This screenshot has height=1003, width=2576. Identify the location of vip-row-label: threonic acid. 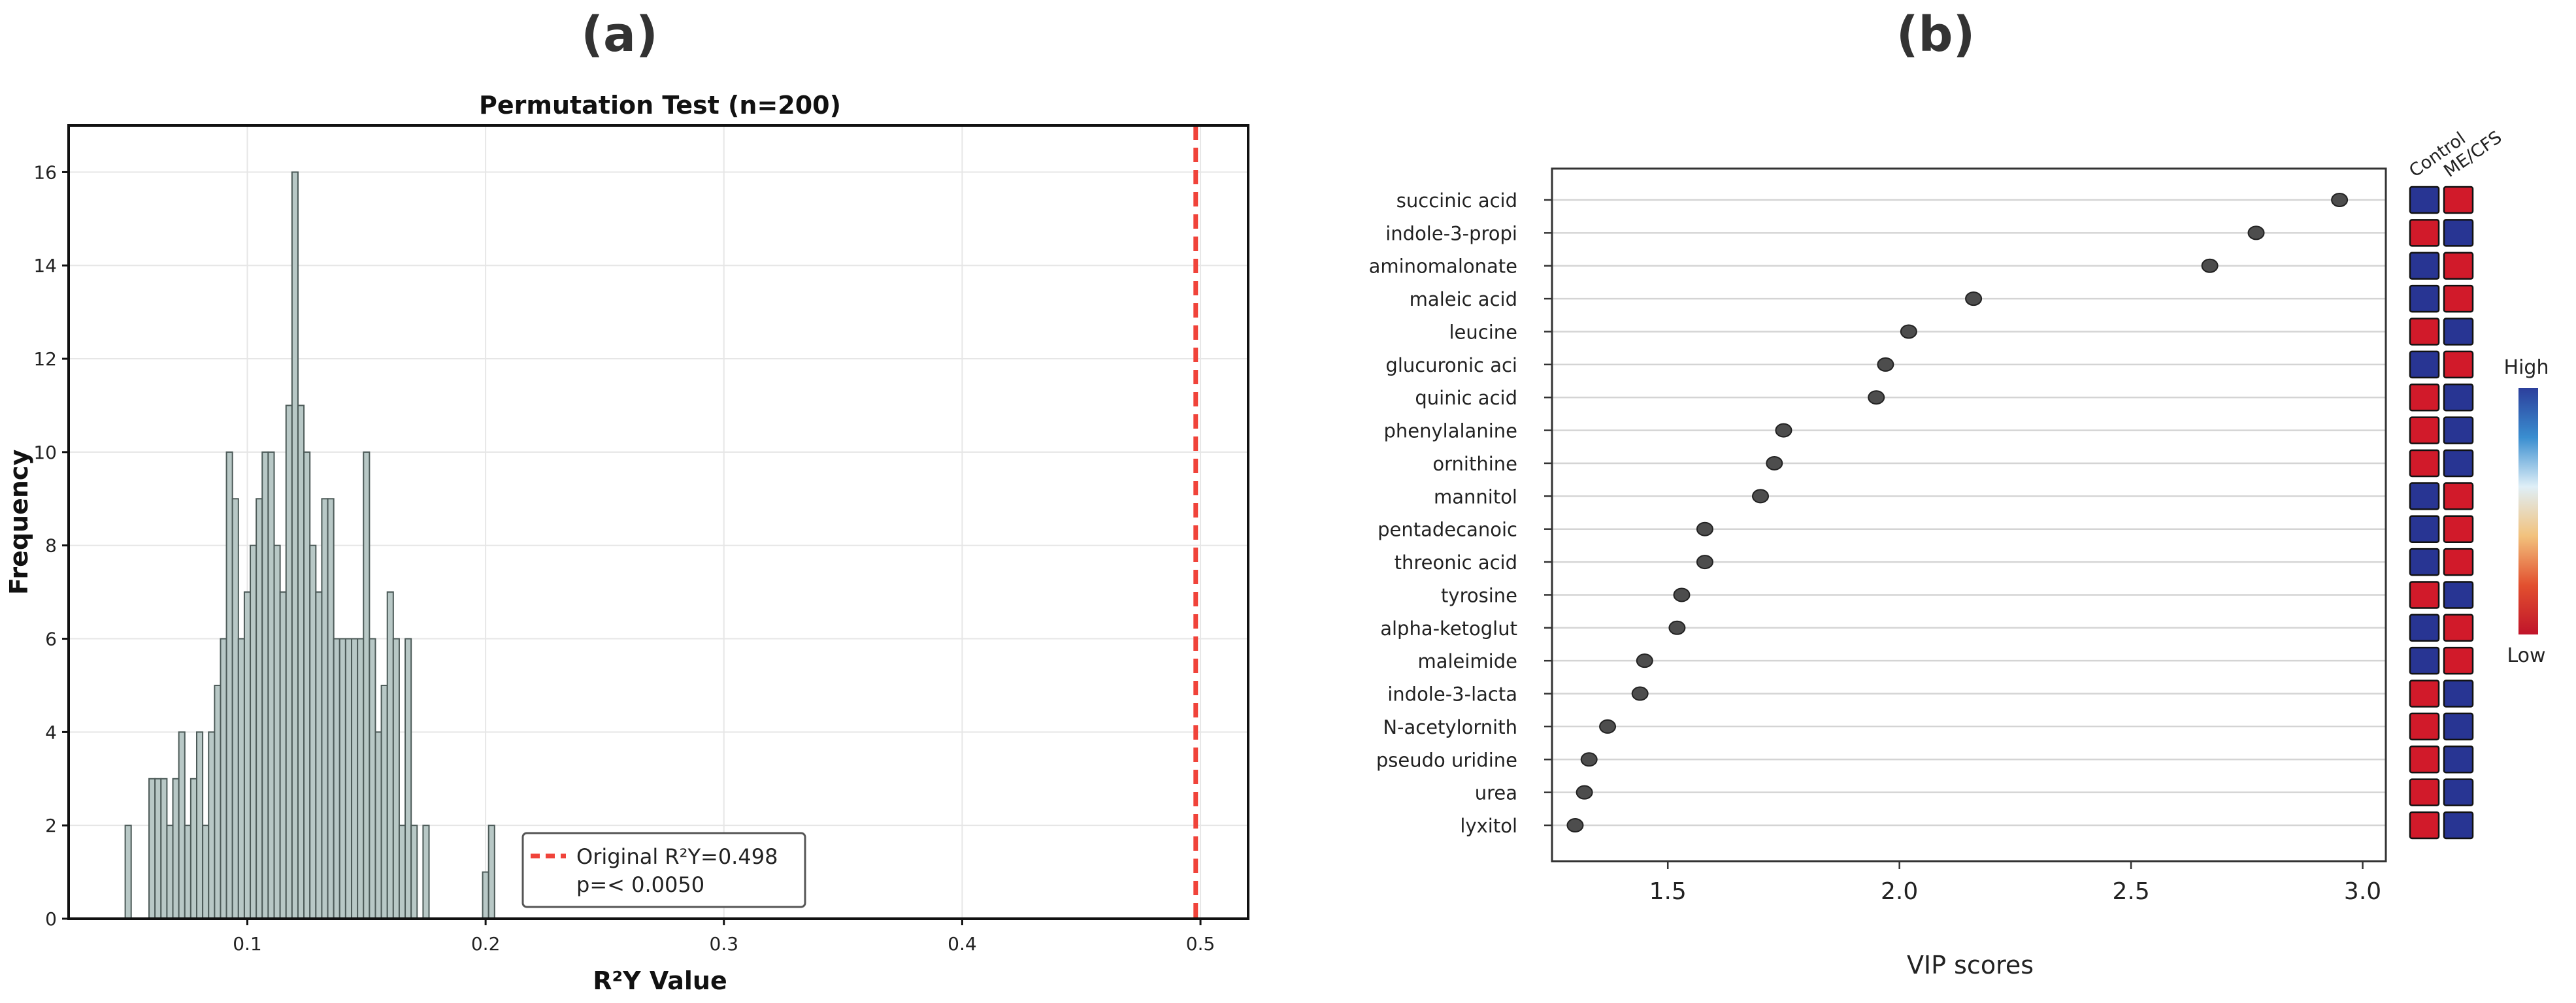
(1456, 562).